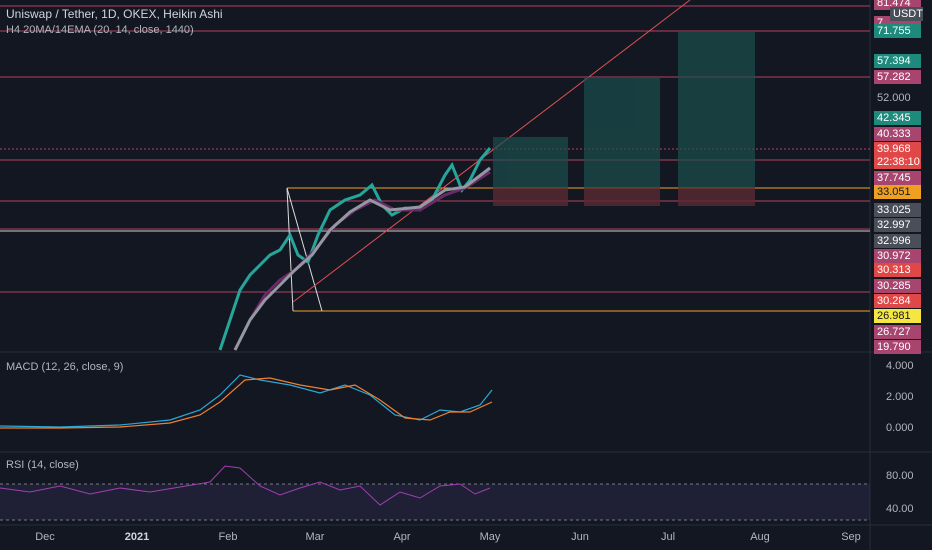 This screenshot has width=932, height=550. Describe the element at coordinates (897, 77) in the screenshot. I see `price-label: 57.282` at that location.